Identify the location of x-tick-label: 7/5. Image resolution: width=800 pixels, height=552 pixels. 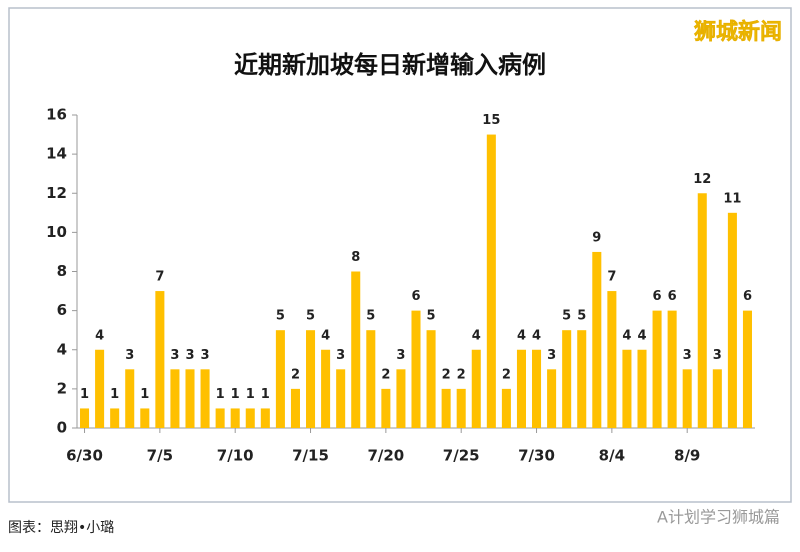
(160, 456).